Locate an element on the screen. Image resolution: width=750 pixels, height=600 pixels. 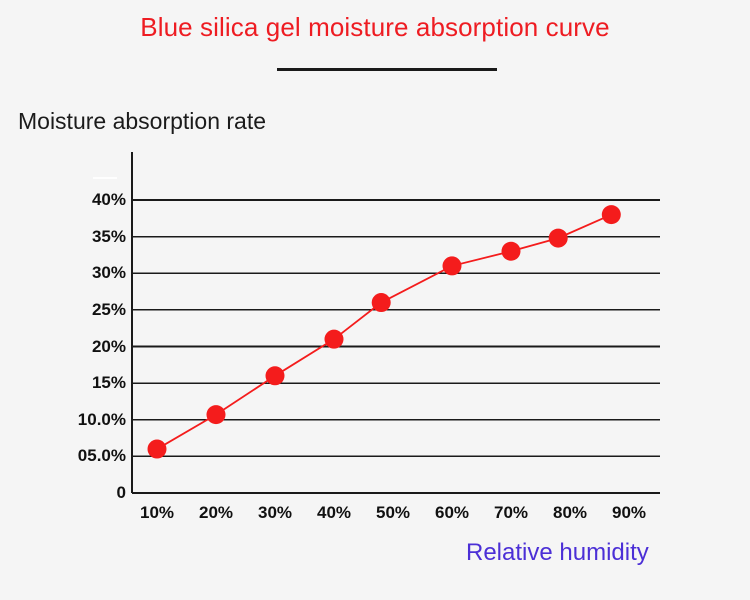
x-tick-label: 70% is located at coordinates (511, 512).